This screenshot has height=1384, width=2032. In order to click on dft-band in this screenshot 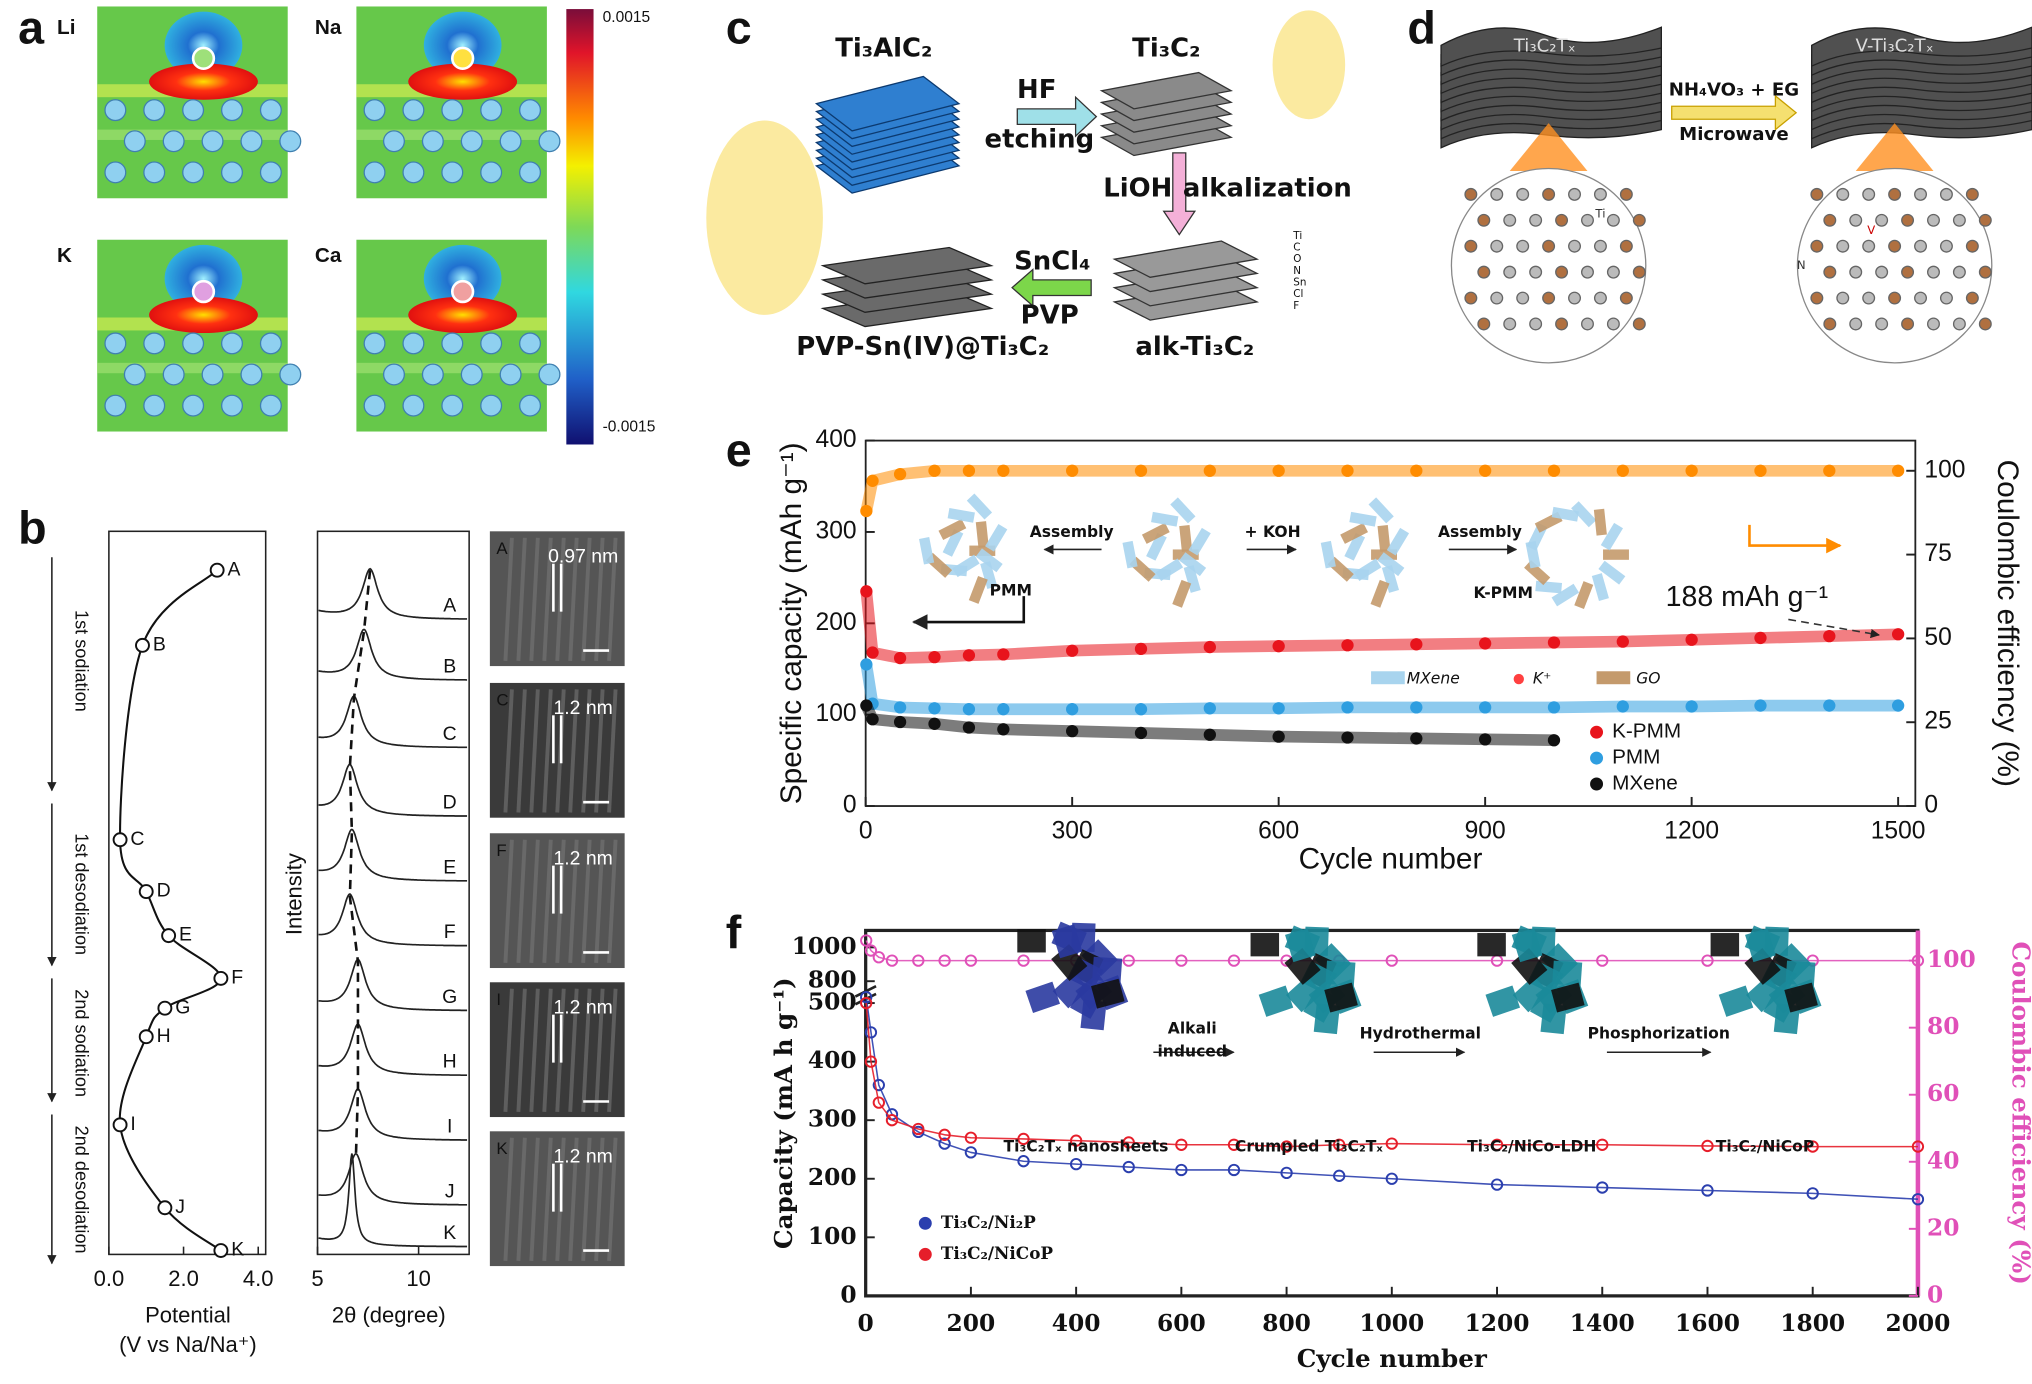, I will do `click(451, 134)`.